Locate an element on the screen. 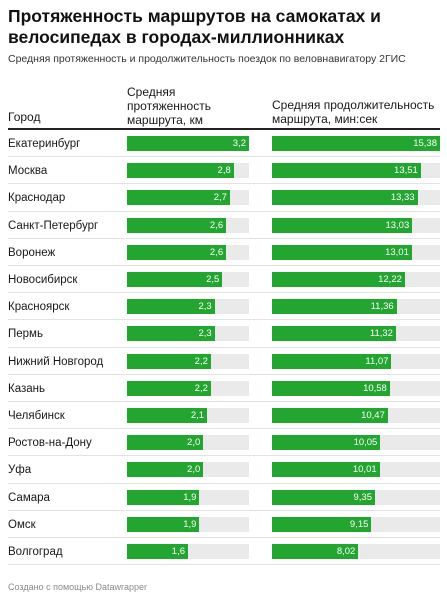 This screenshot has width=447, height=600. table-row: Краснодар 2,7 13,33 is located at coordinates (224, 198).